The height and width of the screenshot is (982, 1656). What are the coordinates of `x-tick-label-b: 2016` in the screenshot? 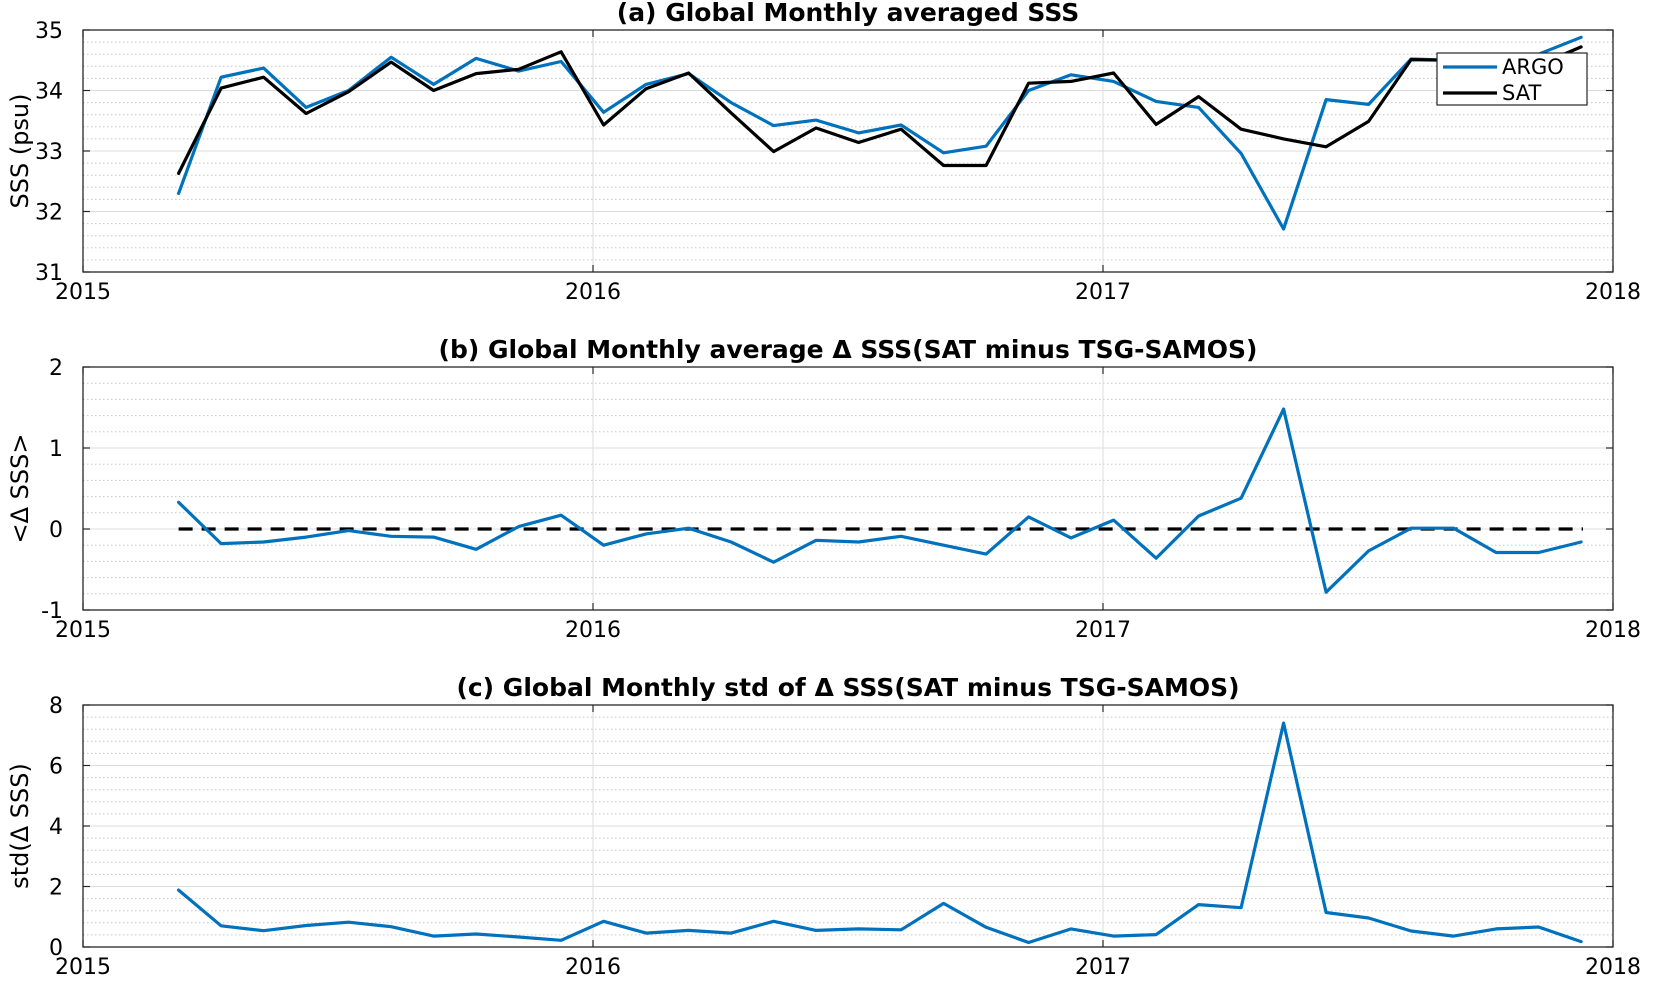 It's located at (593, 630).